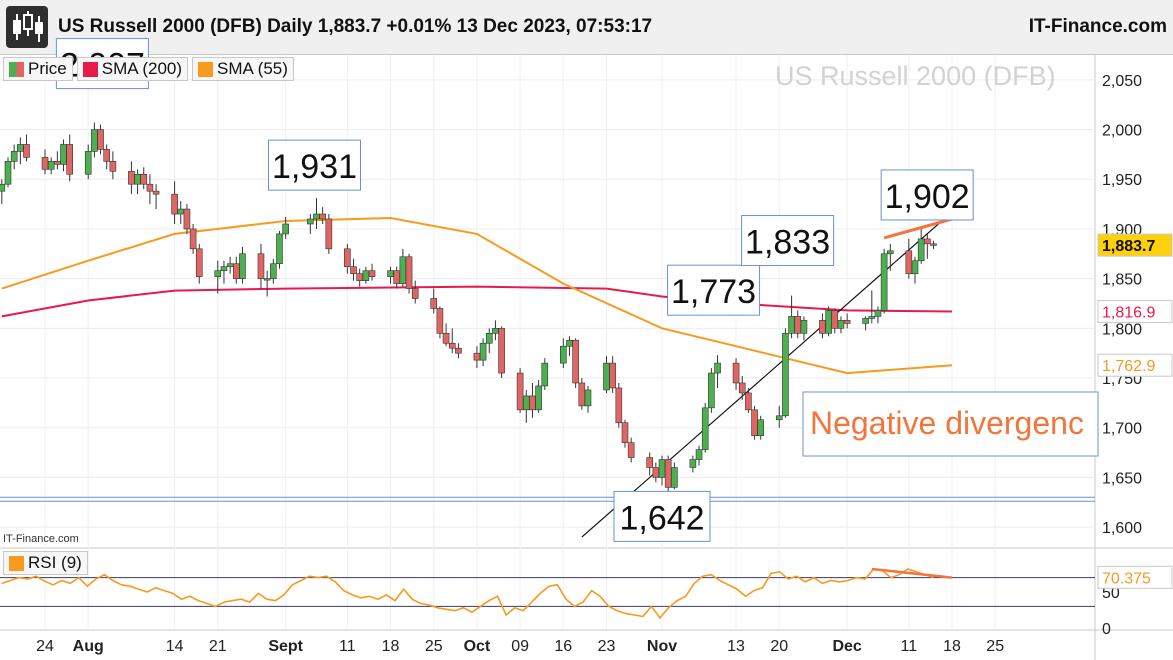  What do you see at coordinates (41, 539) in the screenshot?
I see `source-footer: IT-Finance.com` at bounding box center [41, 539].